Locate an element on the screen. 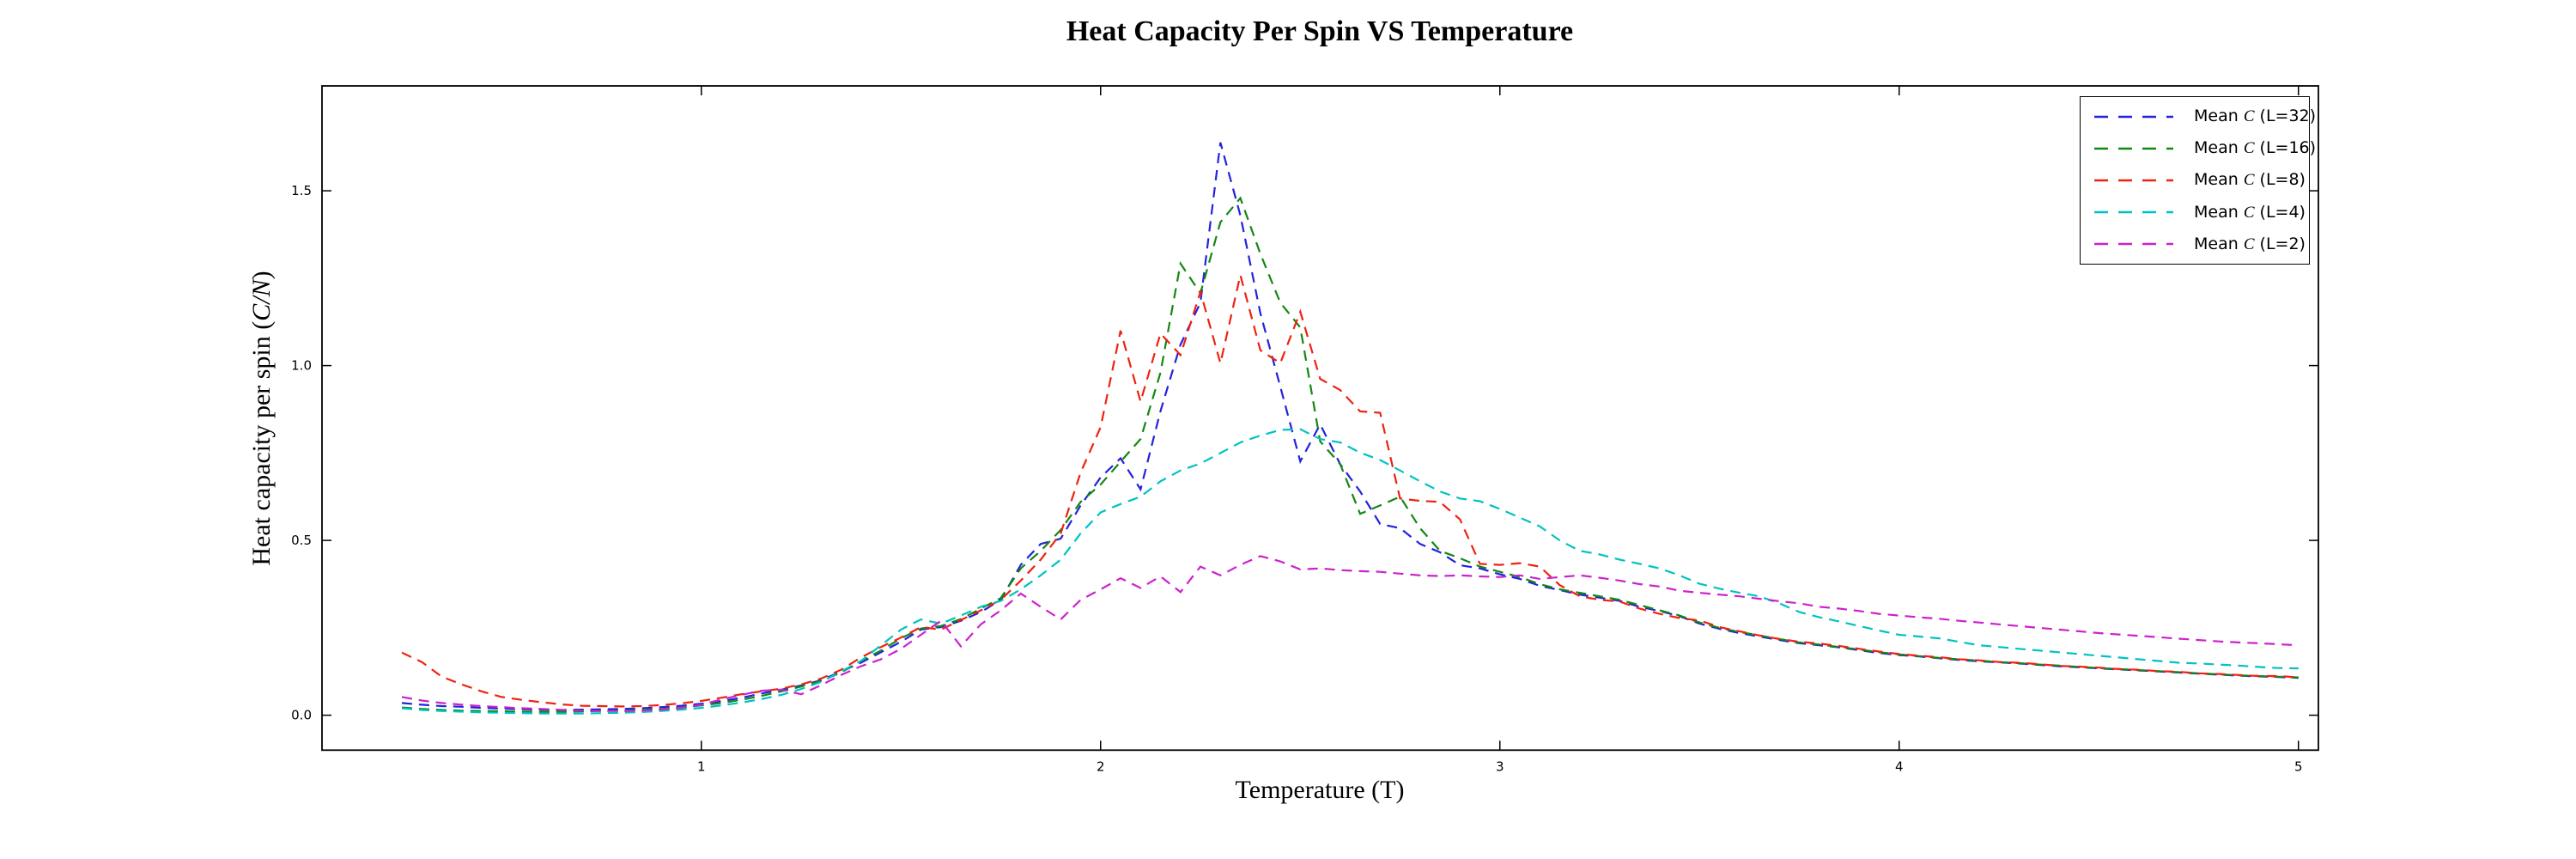 This screenshot has height=859, width=2576. legend-label-post: (L=16) is located at coordinates (2285, 148).